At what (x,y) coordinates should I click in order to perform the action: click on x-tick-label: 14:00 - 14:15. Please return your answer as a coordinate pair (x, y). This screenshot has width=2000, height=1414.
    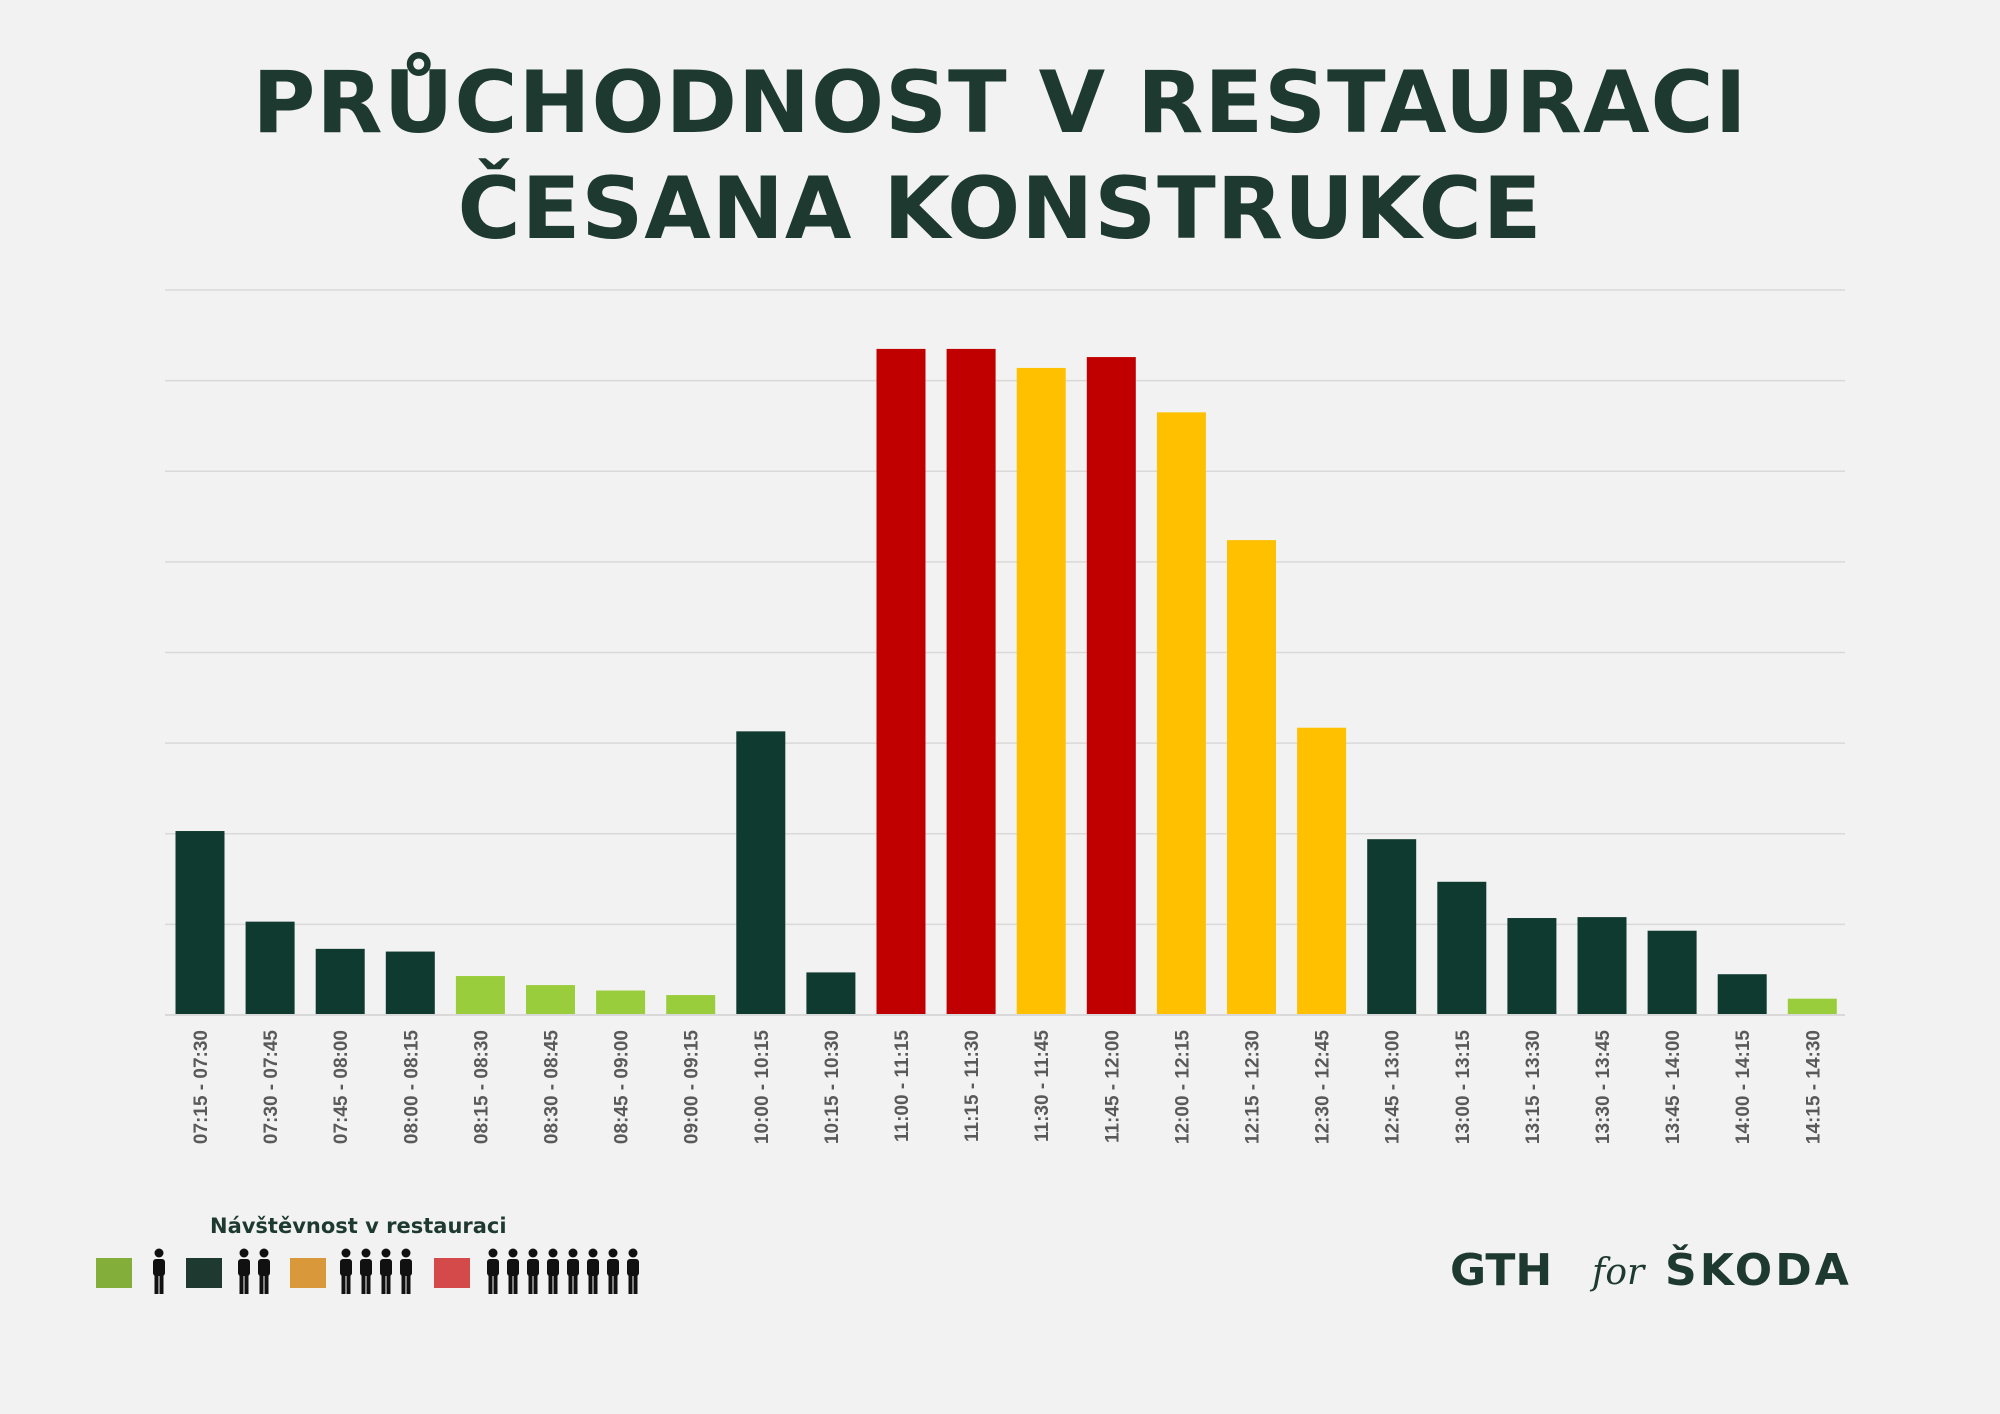
    Looking at the image, I should click on (1743, 1087).